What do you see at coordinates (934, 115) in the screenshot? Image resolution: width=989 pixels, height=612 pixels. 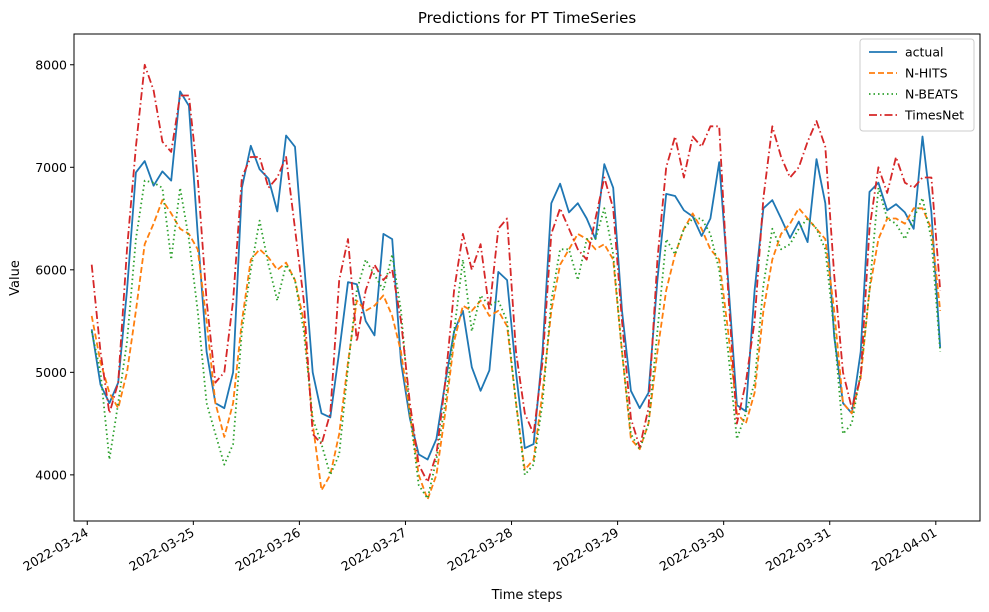 I see `legend-label: TimesNet` at bounding box center [934, 115].